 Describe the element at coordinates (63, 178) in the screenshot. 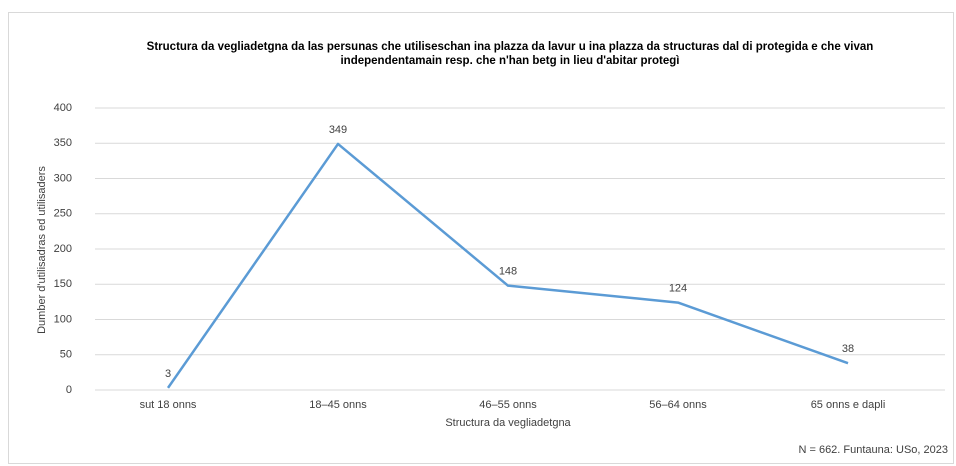

I see `y-tick-label: 300` at that location.